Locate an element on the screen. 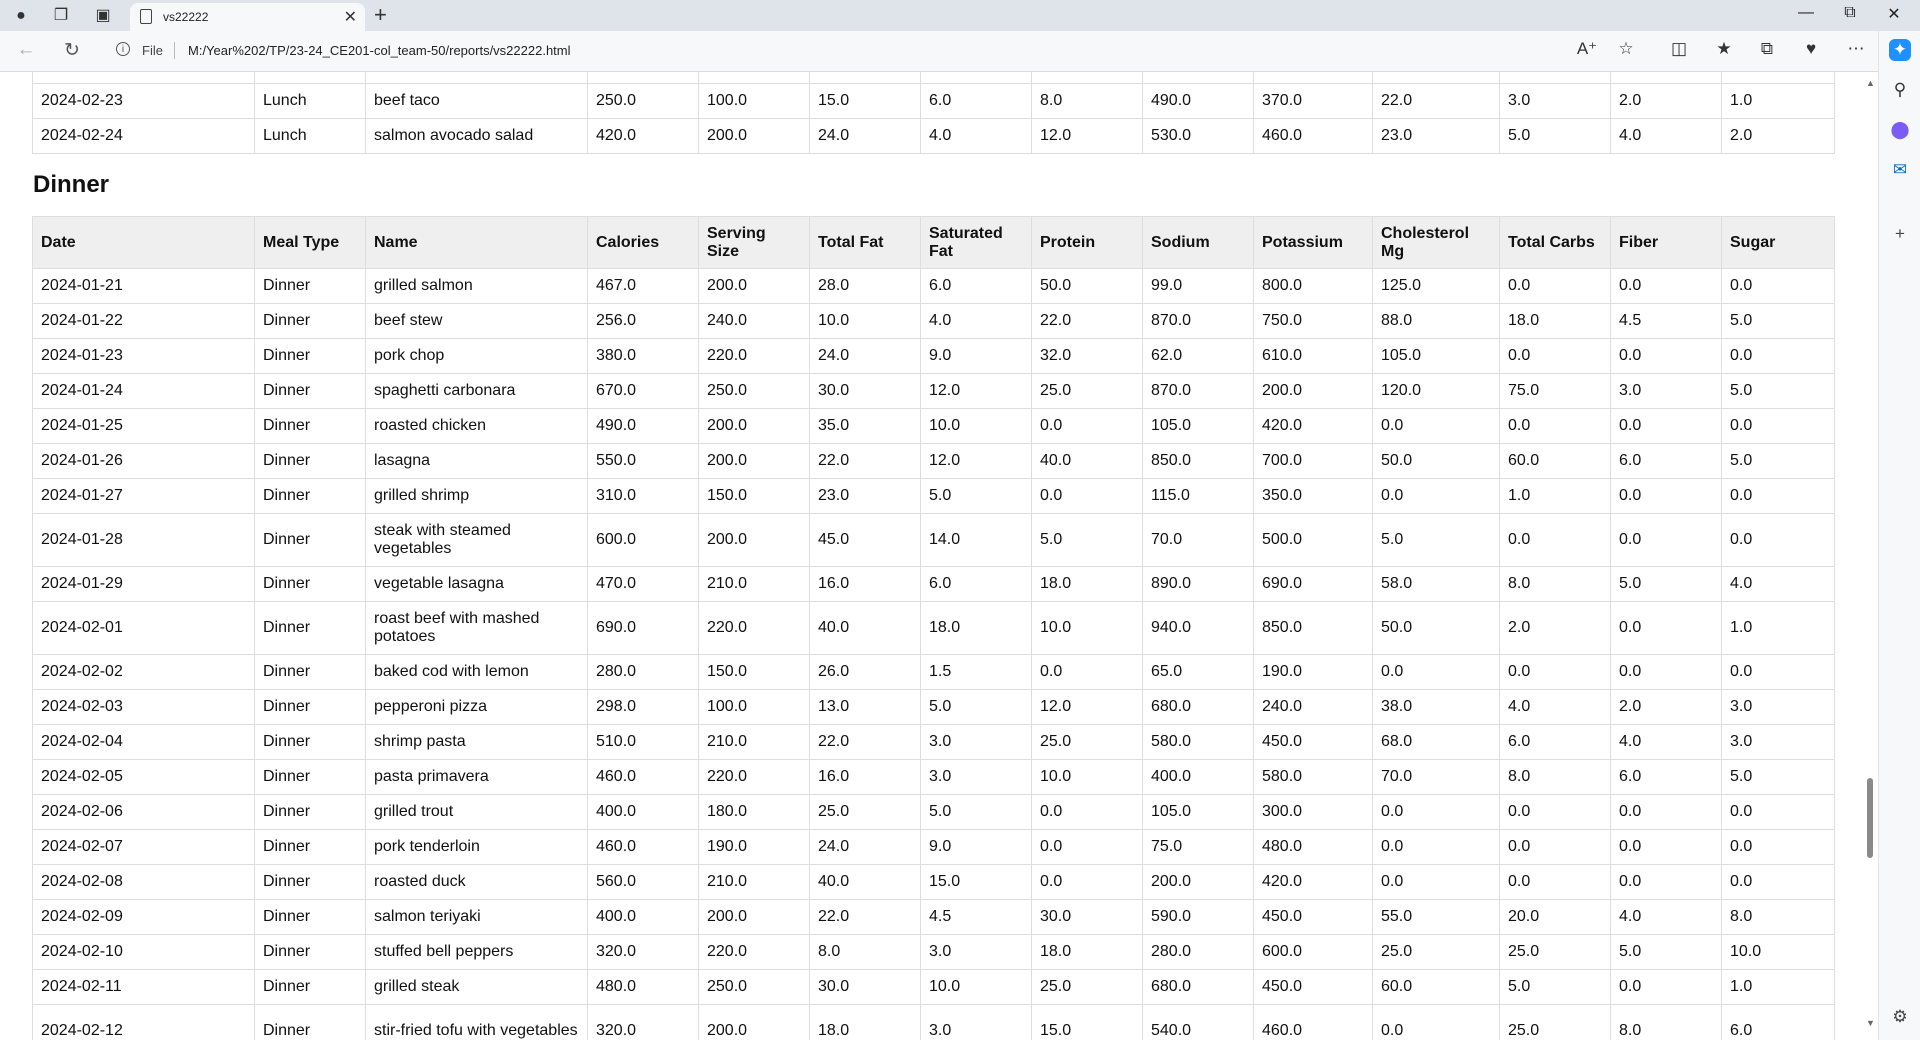 Image resolution: width=1920 pixels, height=1040 pixels. back-icon: ← is located at coordinates (26, 49).